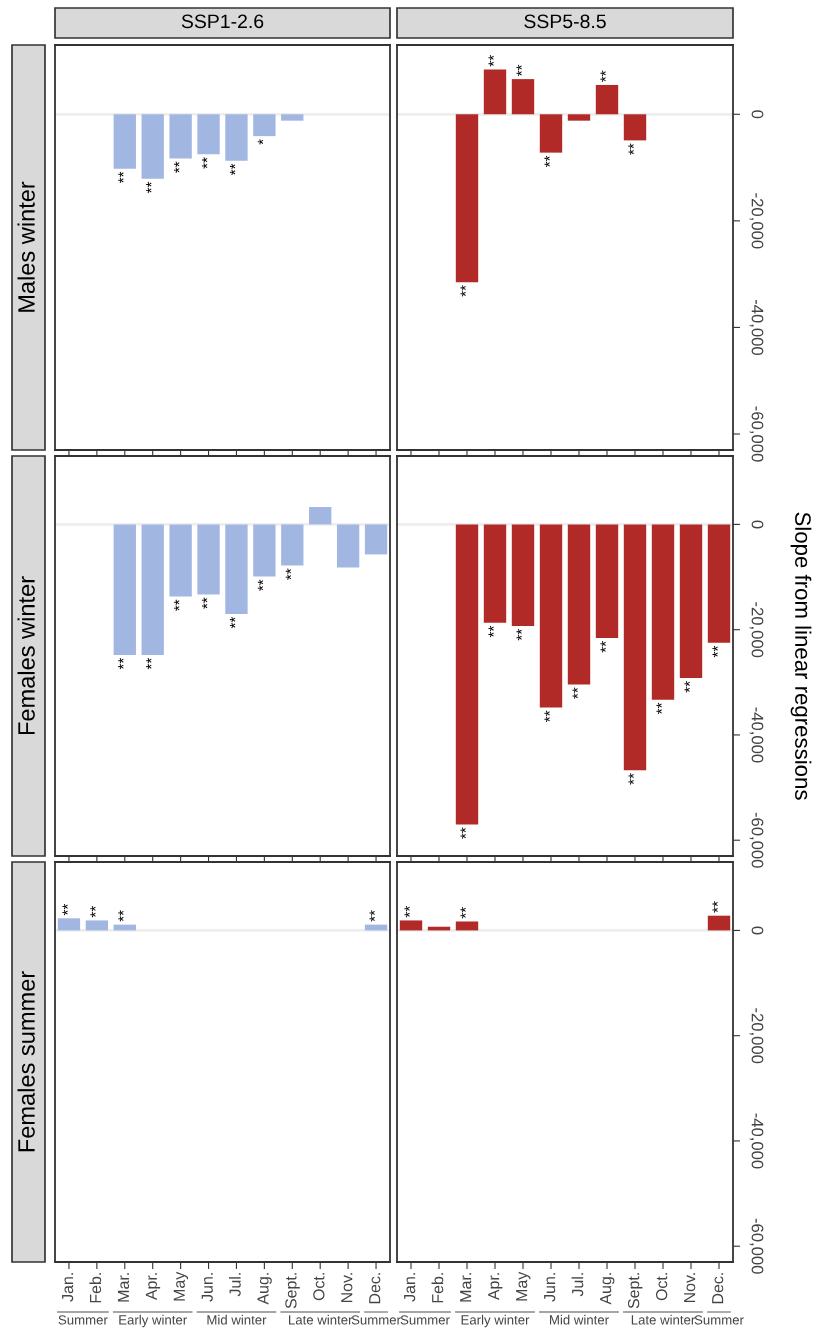 The height and width of the screenshot is (1330, 814). I want to click on chart-title: SSP5-8.5, so click(565, 21).